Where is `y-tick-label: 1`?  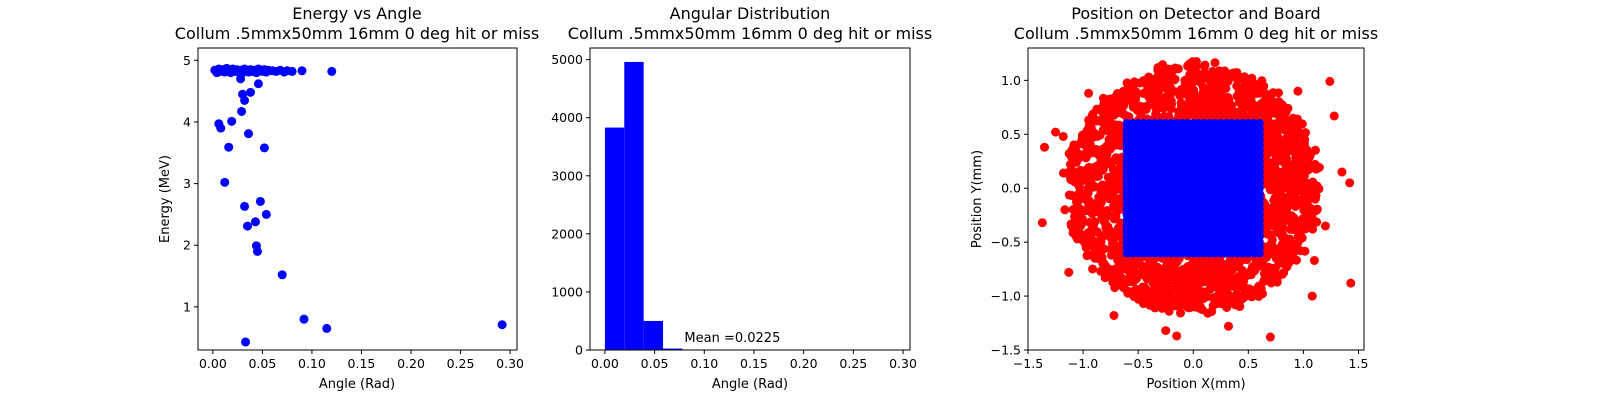
y-tick-label: 1 is located at coordinates (187, 306).